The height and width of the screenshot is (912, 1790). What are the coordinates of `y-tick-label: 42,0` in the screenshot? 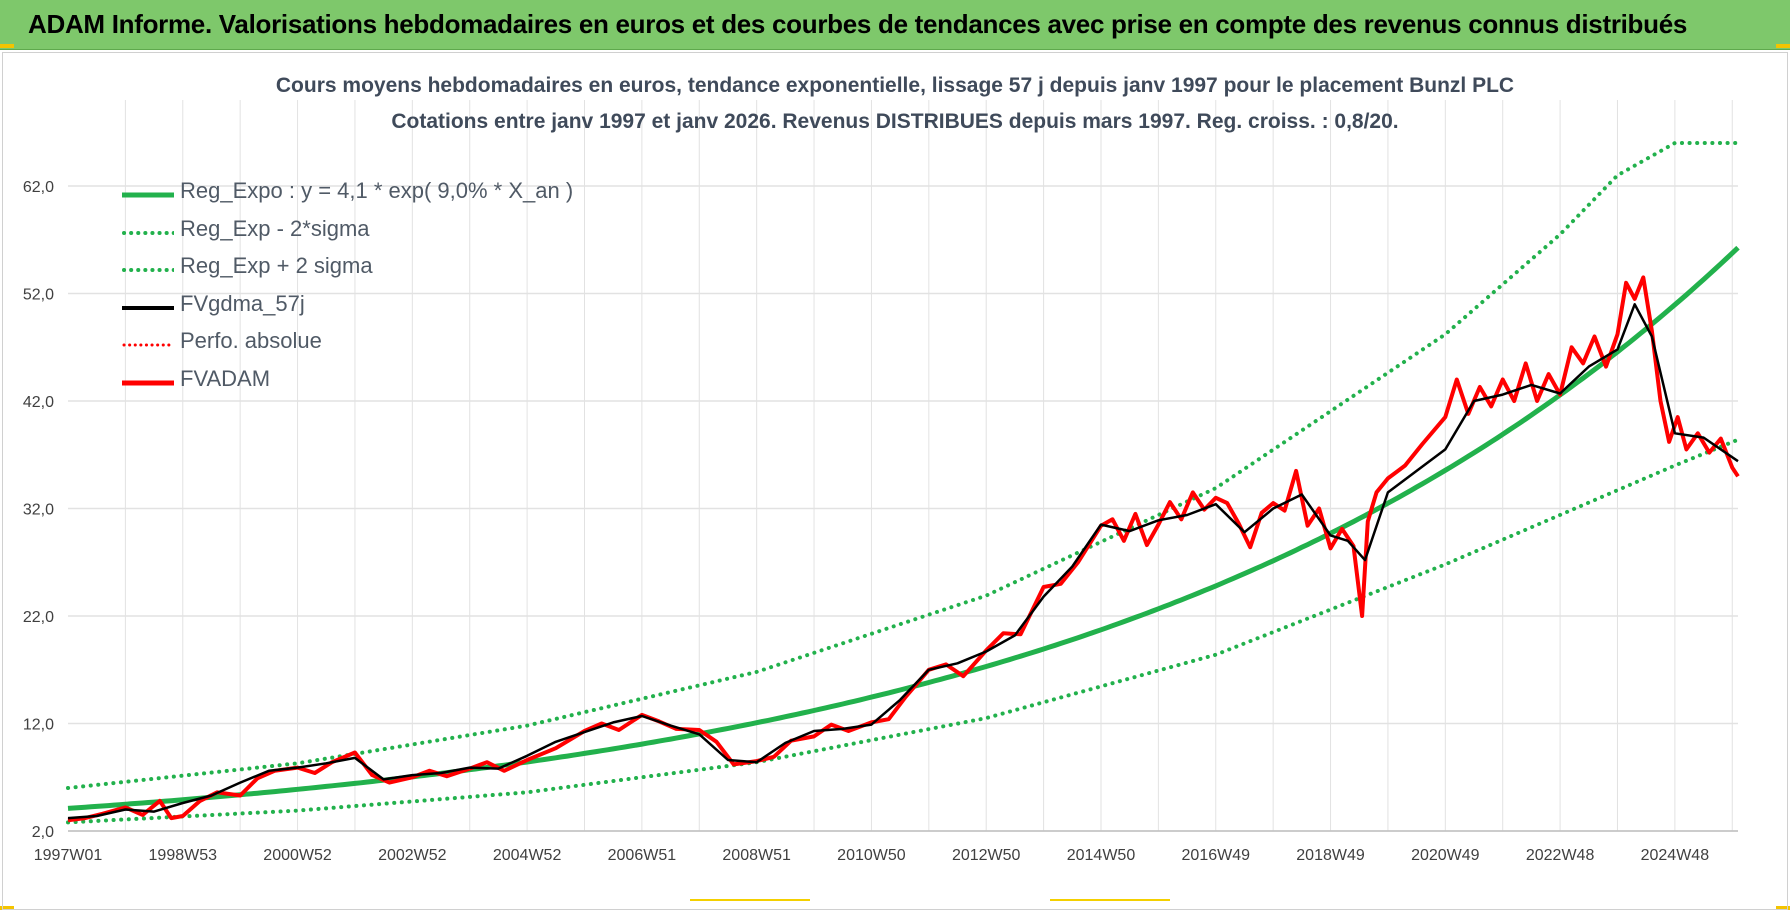 It's located at (38, 402).